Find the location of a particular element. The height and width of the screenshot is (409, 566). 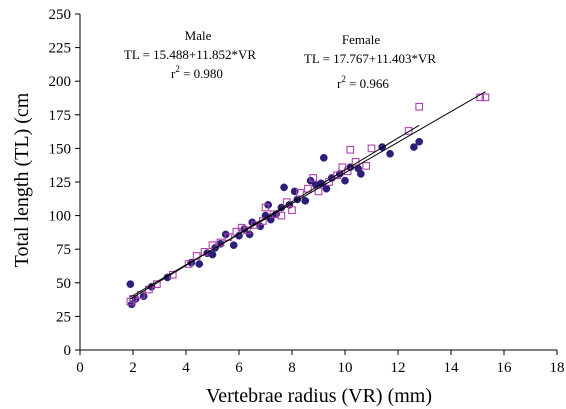

x-tick-label: 6 is located at coordinates (239, 368).